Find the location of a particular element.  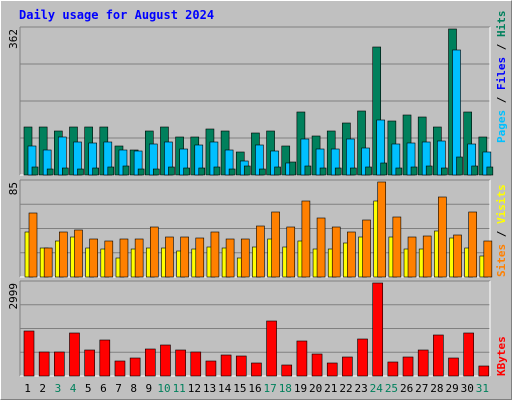

x-tick-label: 6 is located at coordinates (103, 388).